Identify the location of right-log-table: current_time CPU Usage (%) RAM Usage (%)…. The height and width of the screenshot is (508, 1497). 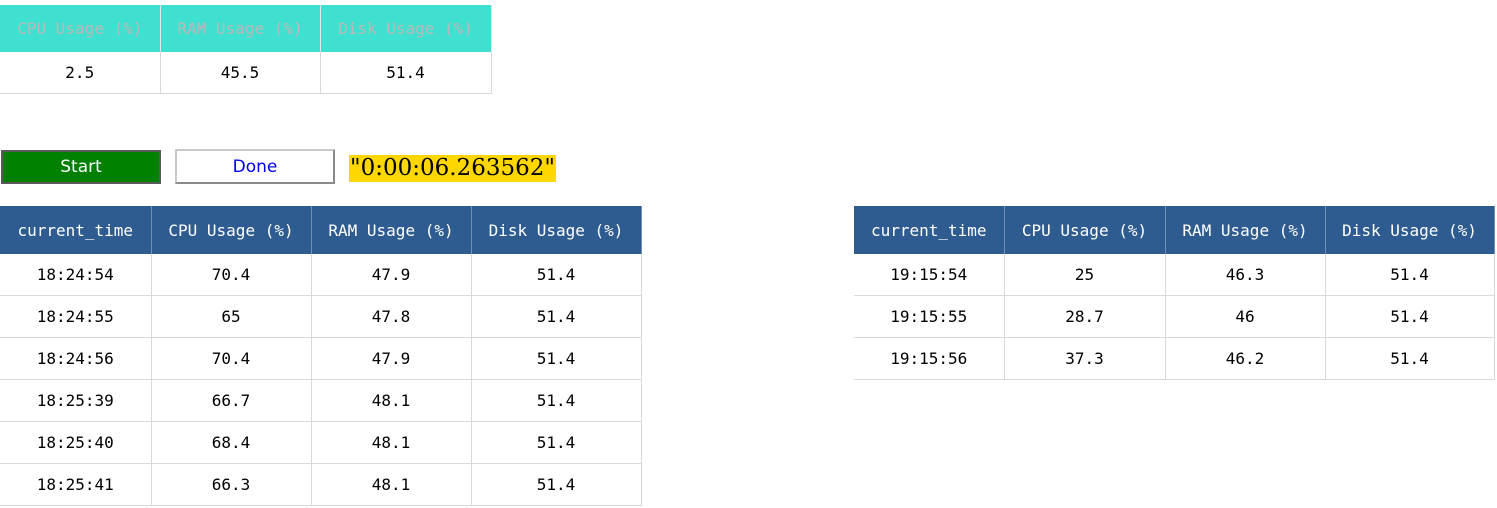
(1174, 293).